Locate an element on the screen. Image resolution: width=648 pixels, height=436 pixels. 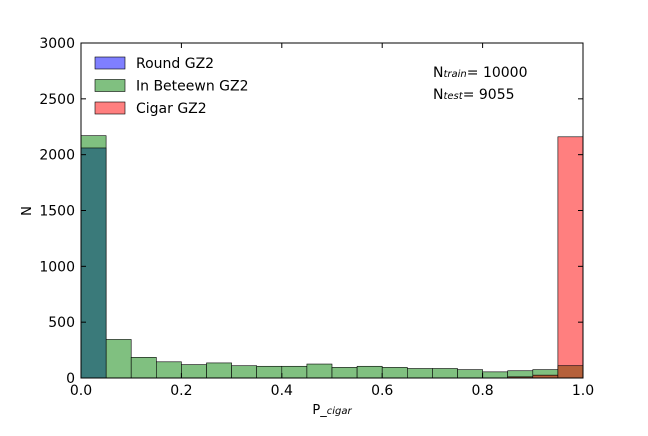
legend-swatch-cigar-gz2 is located at coordinates (110, 108).